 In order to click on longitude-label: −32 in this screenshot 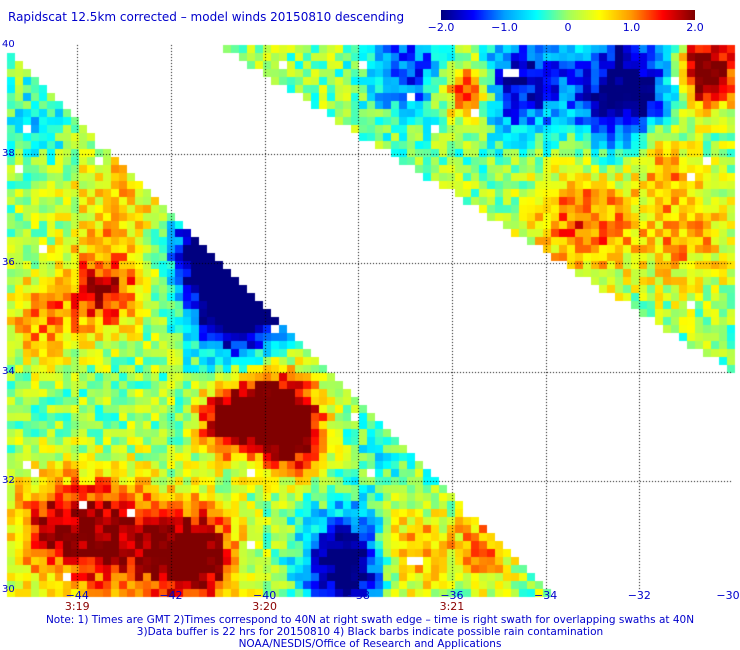, I will do `click(639, 595)`.